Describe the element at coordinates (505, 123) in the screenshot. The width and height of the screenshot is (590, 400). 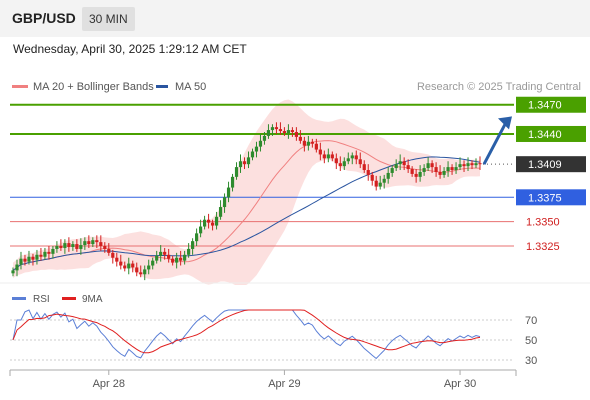
I see `projection-arrow-head` at that location.